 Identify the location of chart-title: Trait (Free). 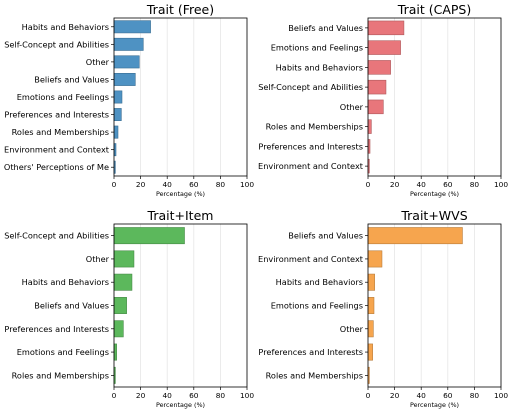
(180, 9).